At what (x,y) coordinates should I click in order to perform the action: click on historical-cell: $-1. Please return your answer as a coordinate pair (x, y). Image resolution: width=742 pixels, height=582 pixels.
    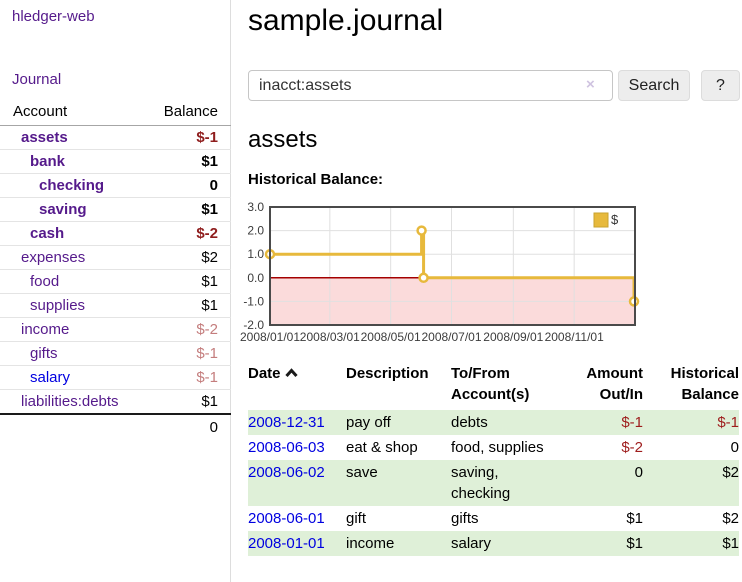
    Looking at the image, I should click on (728, 422).